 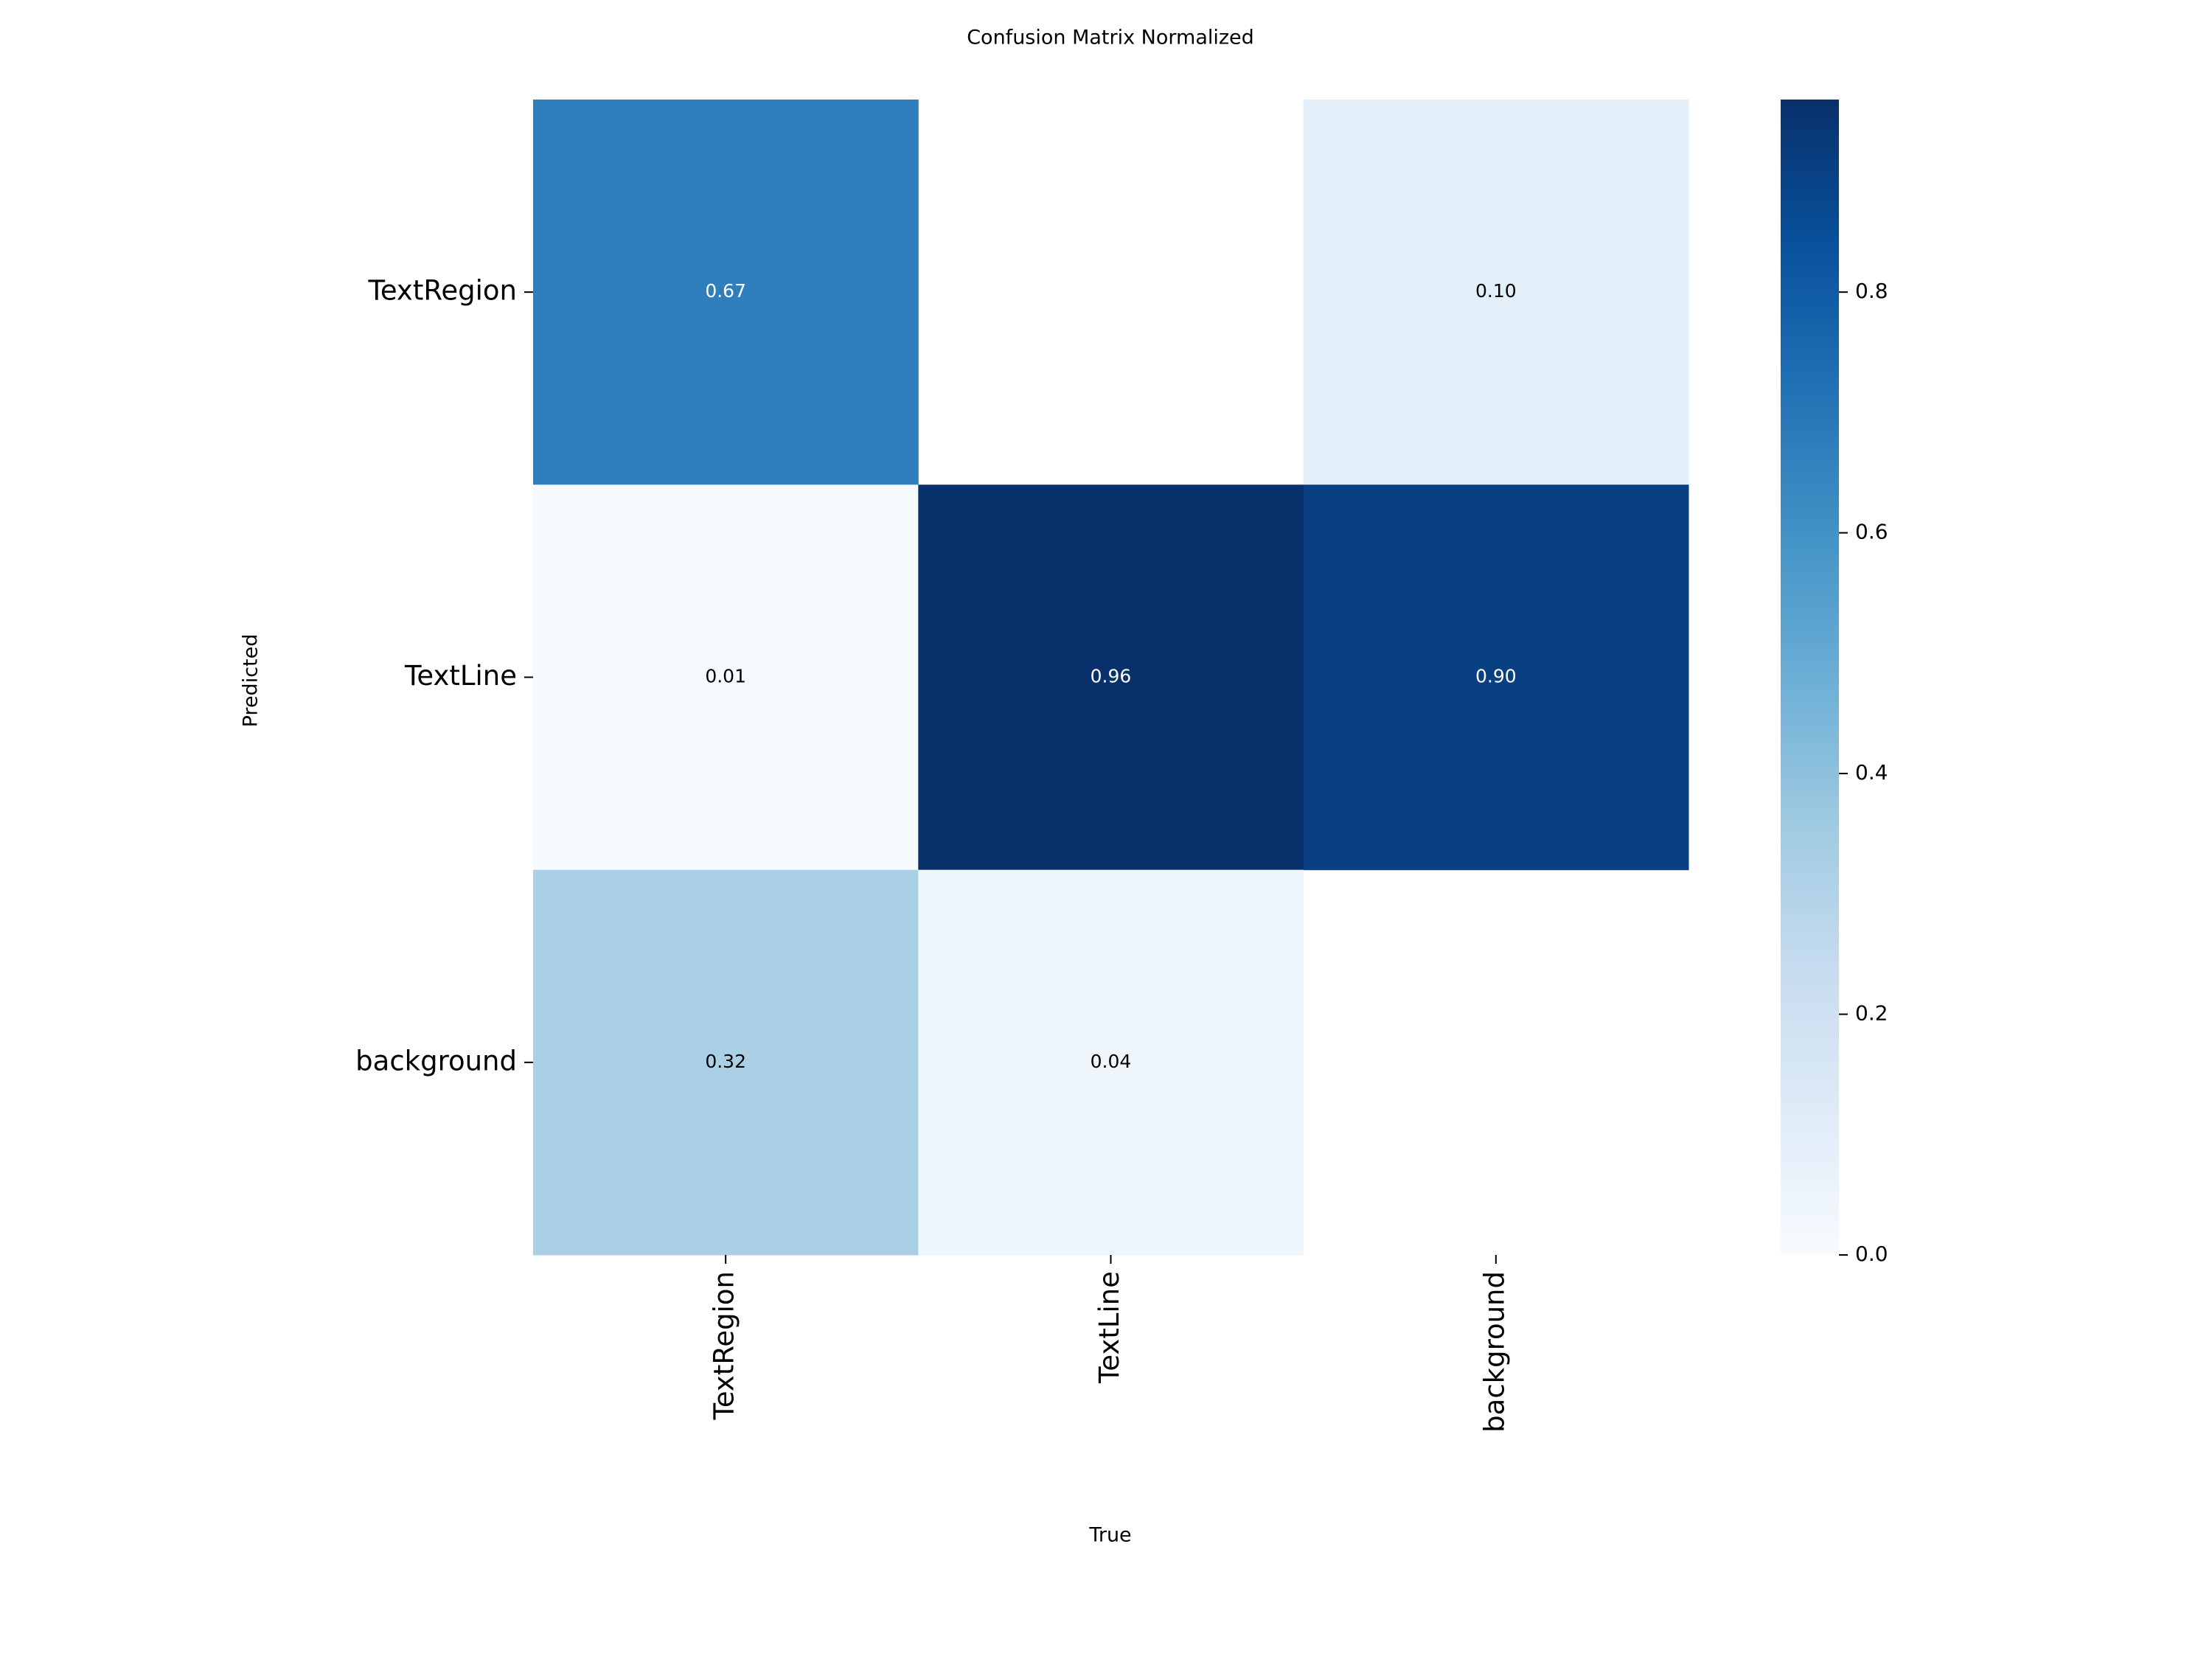 I want to click on cell-label: 0.67, so click(x=725, y=291).